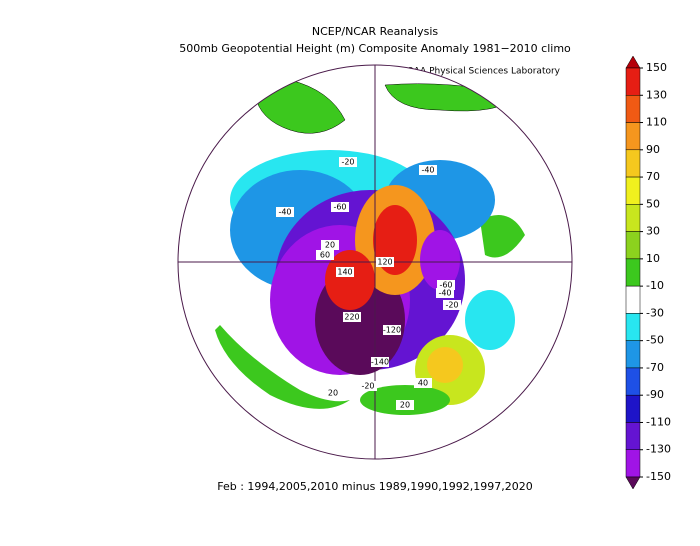  I want to click on colorbar-label: 10, so click(653, 258).